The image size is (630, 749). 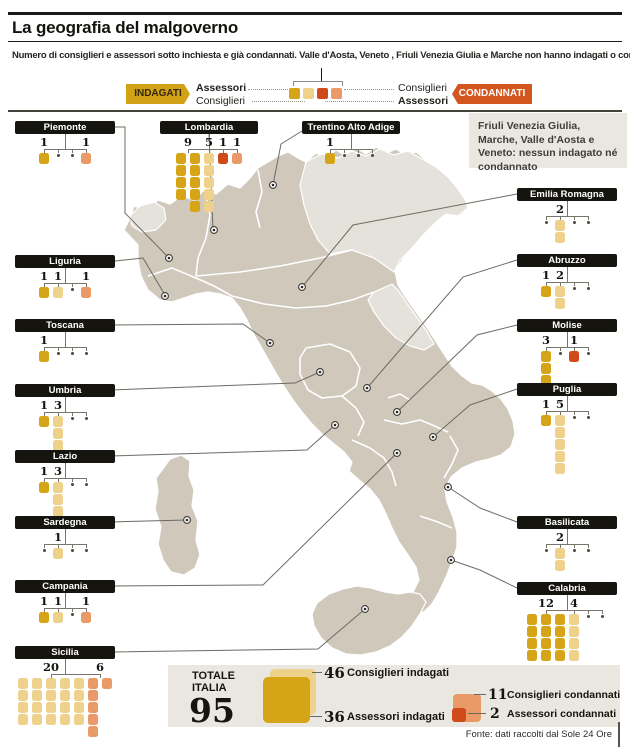 I want to click on map-dot-piemonte, so click(x=169, y=258).